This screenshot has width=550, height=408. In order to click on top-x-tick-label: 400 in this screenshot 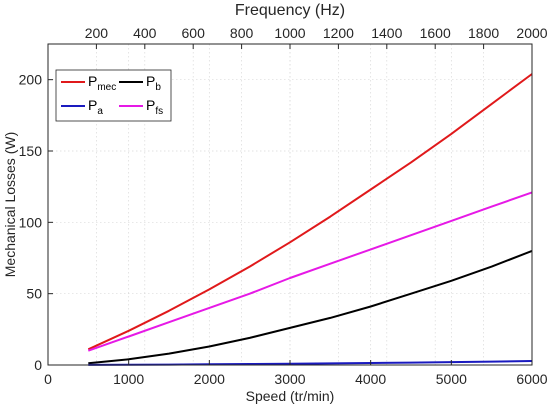, I will do `click(145, 33)`.